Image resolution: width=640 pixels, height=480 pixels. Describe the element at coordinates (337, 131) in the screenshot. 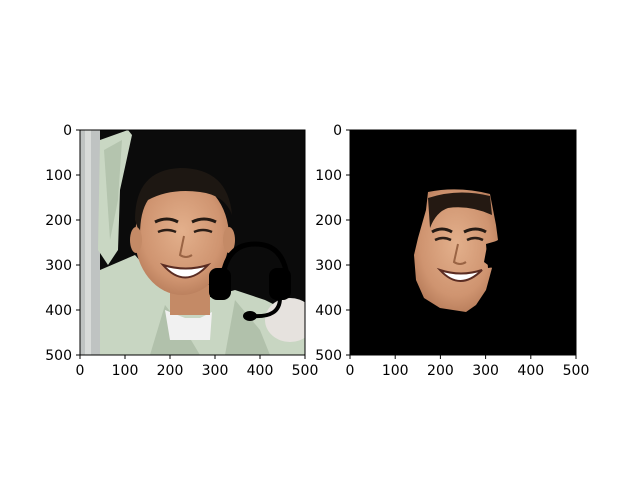

I see `right-y-tick-label-0: 0` at that location.